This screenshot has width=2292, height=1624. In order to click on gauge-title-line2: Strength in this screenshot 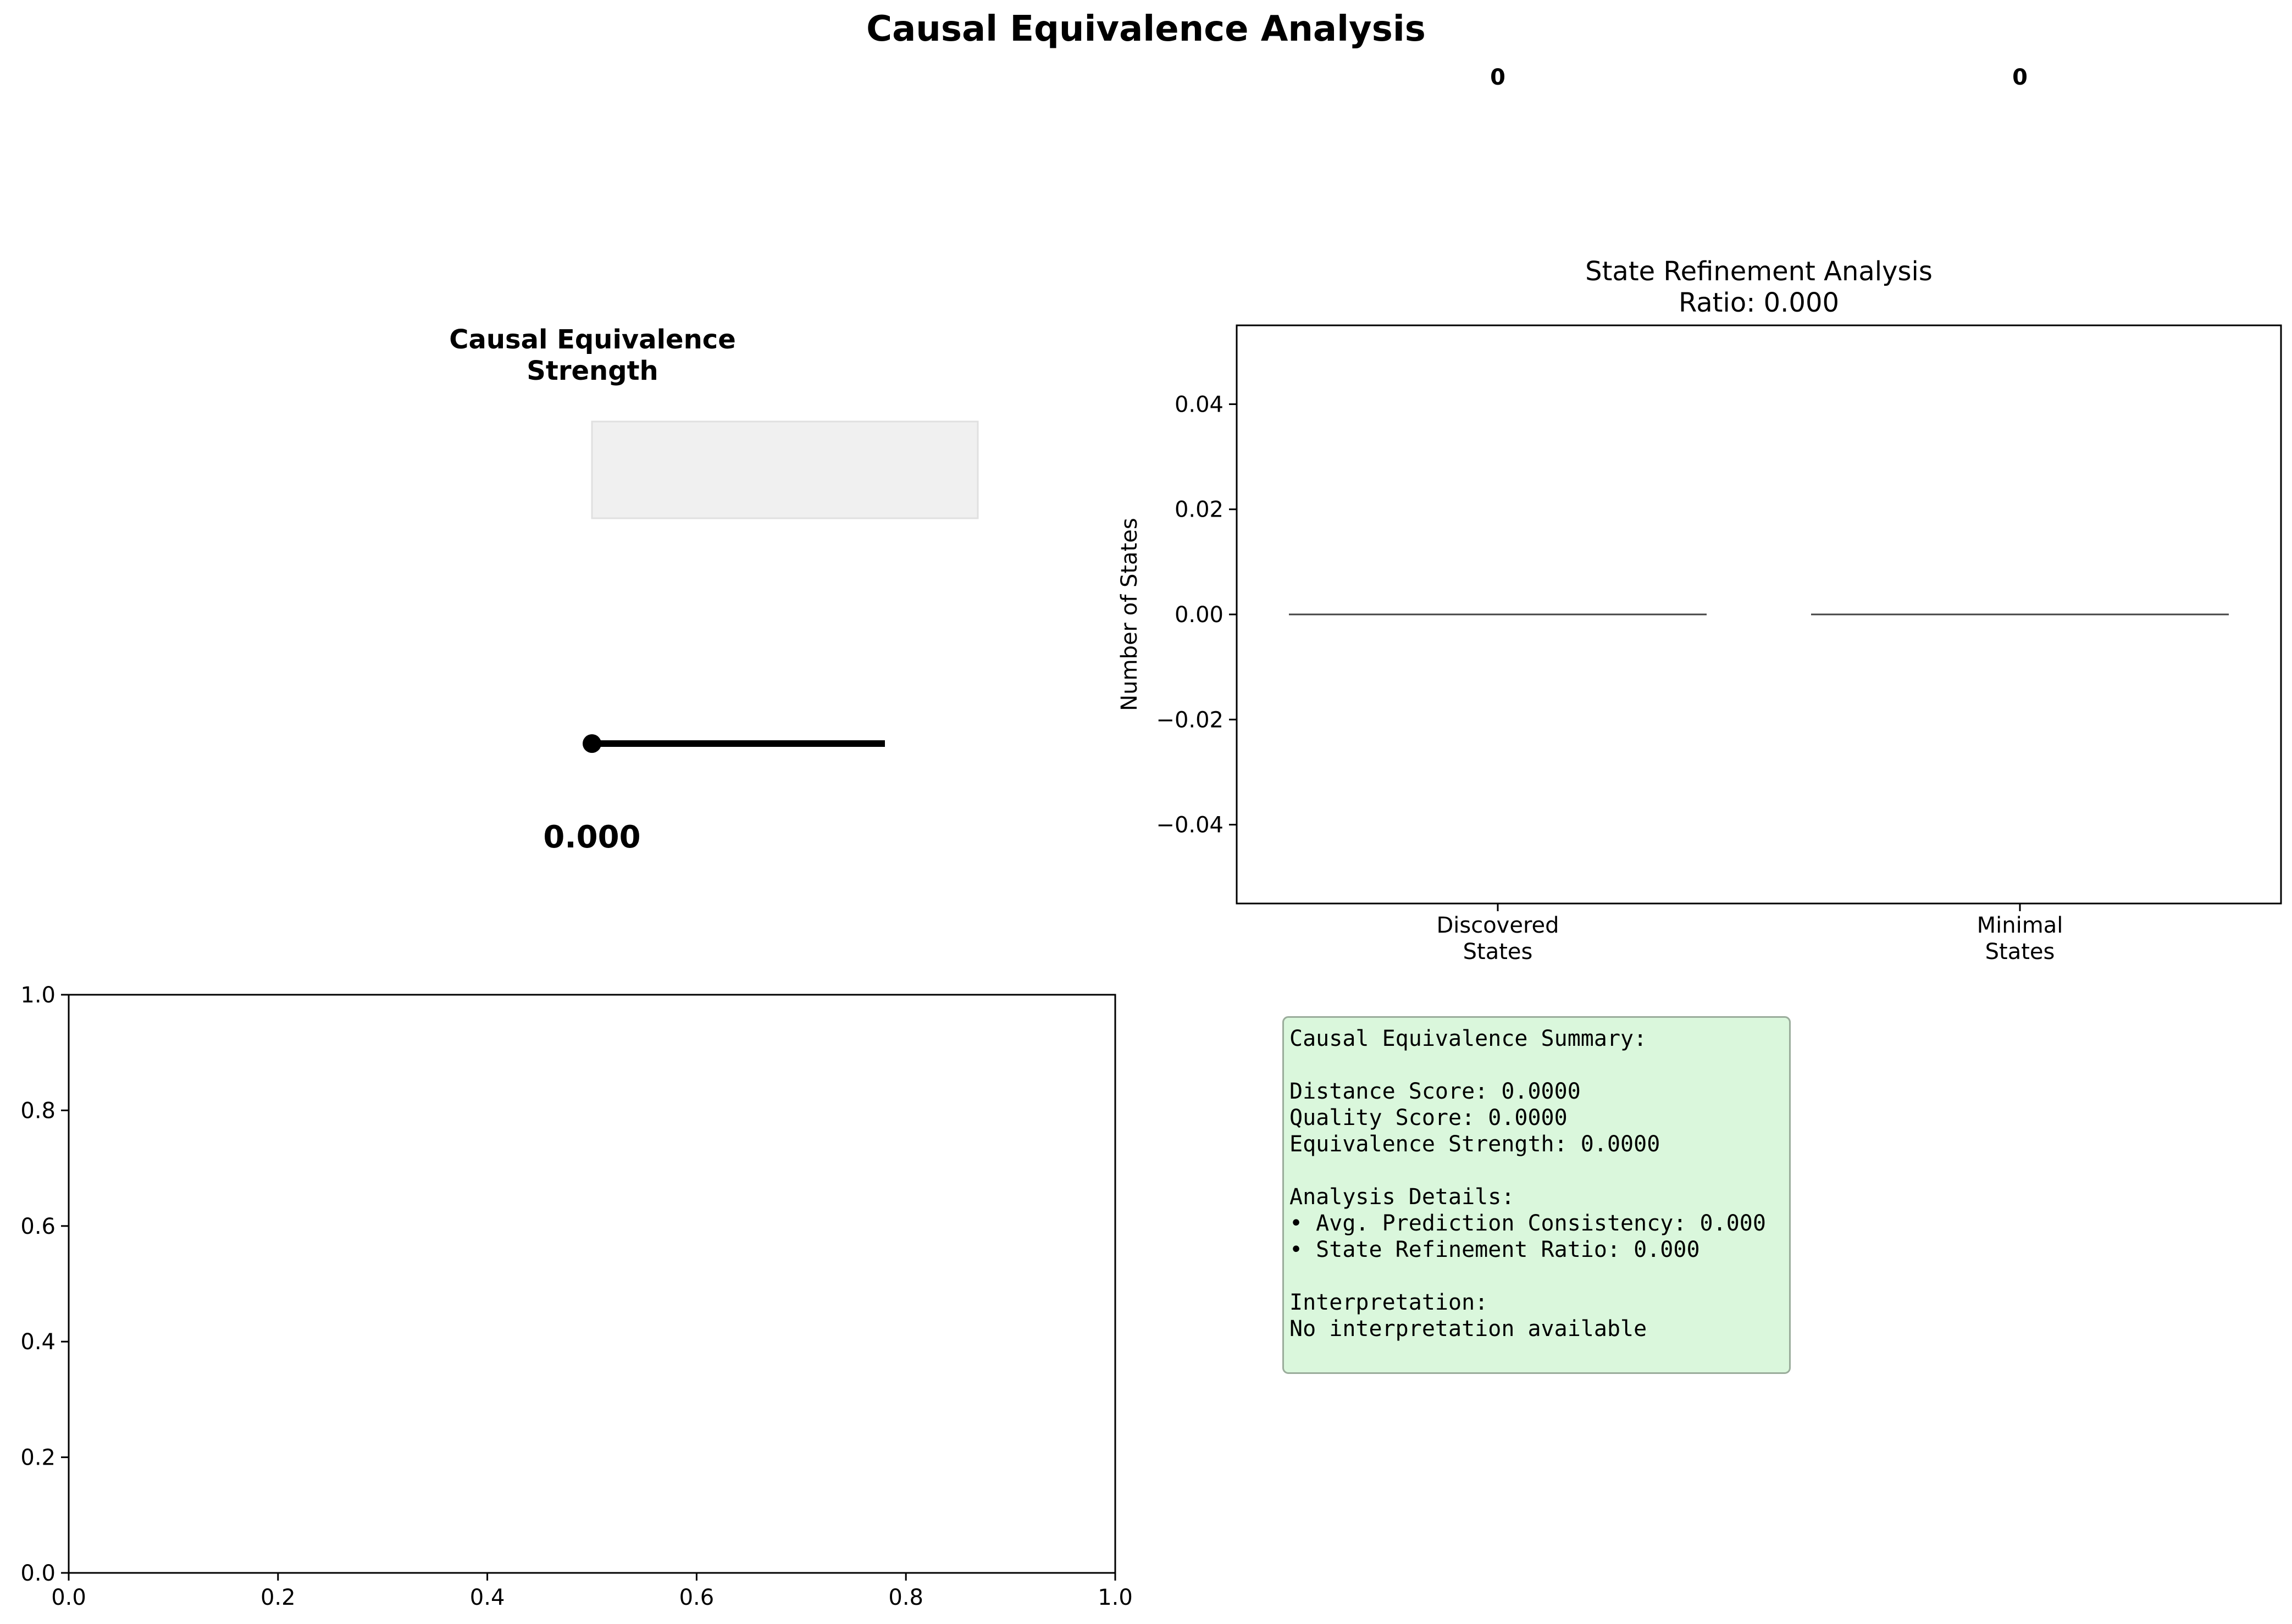, I will do `click(592, 371)`.